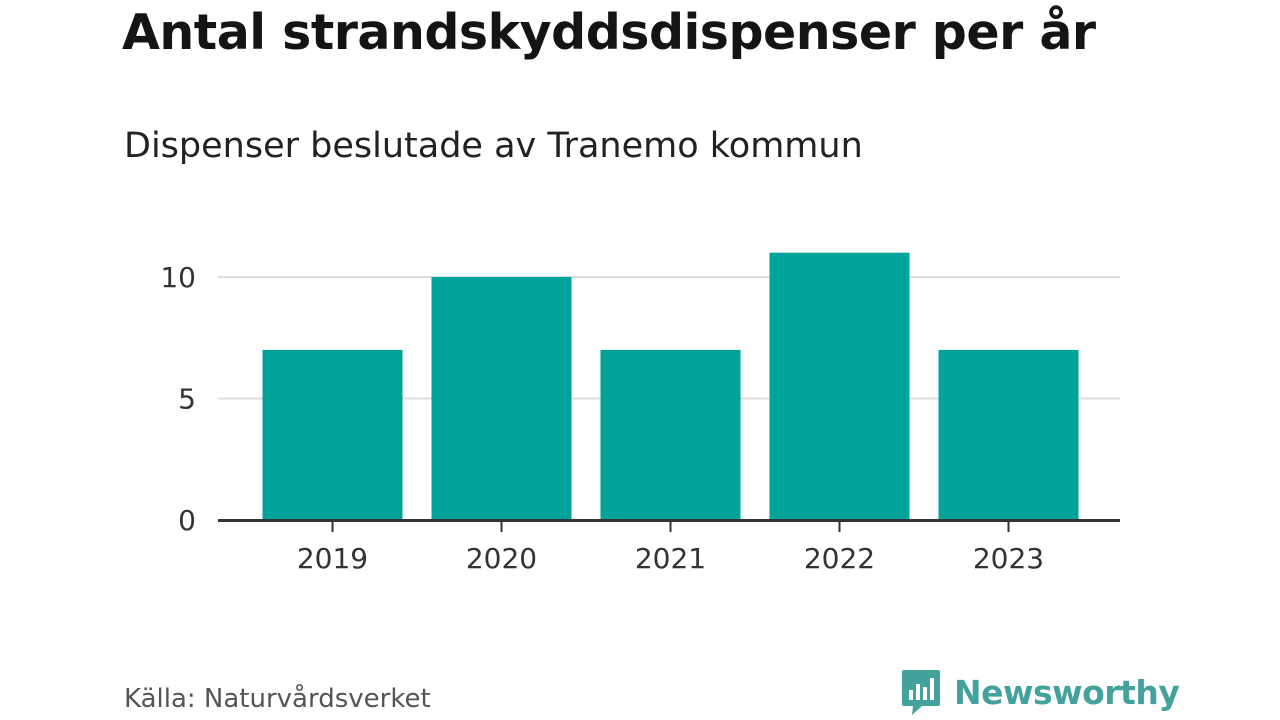  Describe the element at coordinates (670, 434) in the screenshot. I see `bar-2021` at that location.